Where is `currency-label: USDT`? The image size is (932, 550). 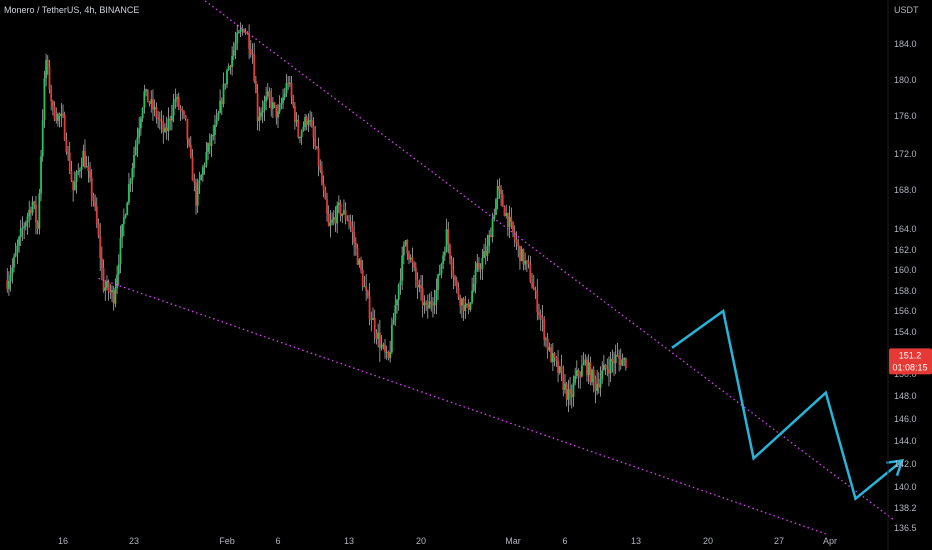 currency-label: USDT is located at coordinates (906, 10).